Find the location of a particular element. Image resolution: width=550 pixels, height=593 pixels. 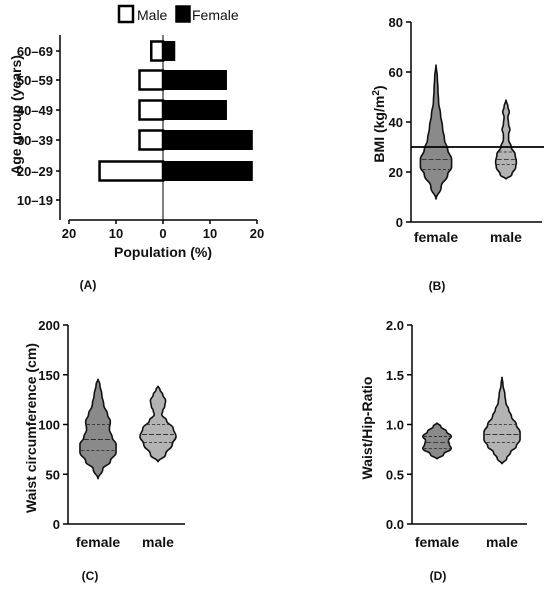

y-tick-label: 60 is located at coordinates (396, 72).